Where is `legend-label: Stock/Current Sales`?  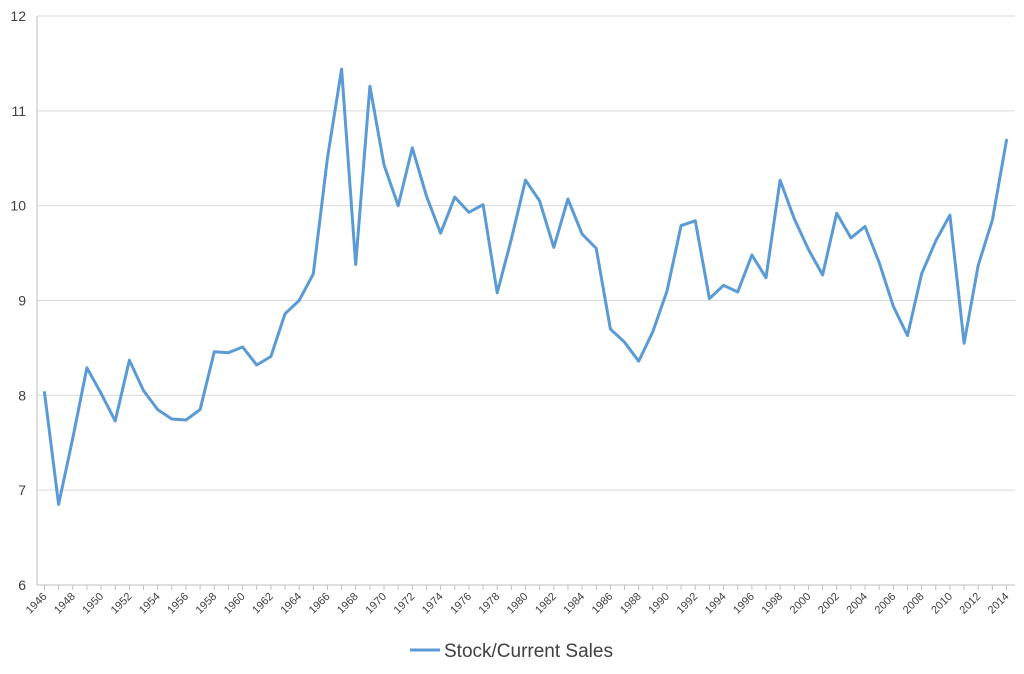 legend-label: Stock/Current Sales is located at coordinates (528, 651).